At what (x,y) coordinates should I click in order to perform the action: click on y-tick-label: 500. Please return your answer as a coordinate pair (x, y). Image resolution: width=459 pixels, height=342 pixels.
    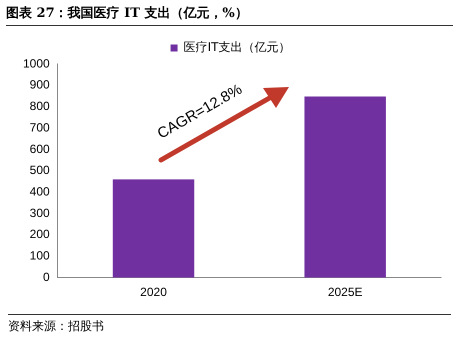
    Looking at the image, I should click on (40, 170).